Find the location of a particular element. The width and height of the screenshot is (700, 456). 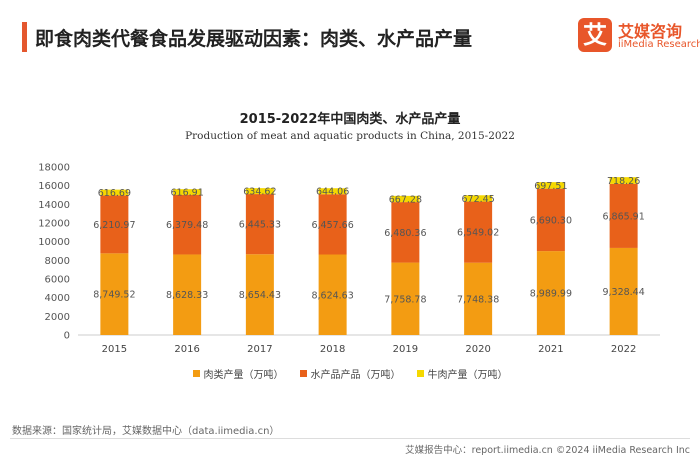

legend-item-meat: 肉类产量（万吨） is located at coordinates (238, 373).